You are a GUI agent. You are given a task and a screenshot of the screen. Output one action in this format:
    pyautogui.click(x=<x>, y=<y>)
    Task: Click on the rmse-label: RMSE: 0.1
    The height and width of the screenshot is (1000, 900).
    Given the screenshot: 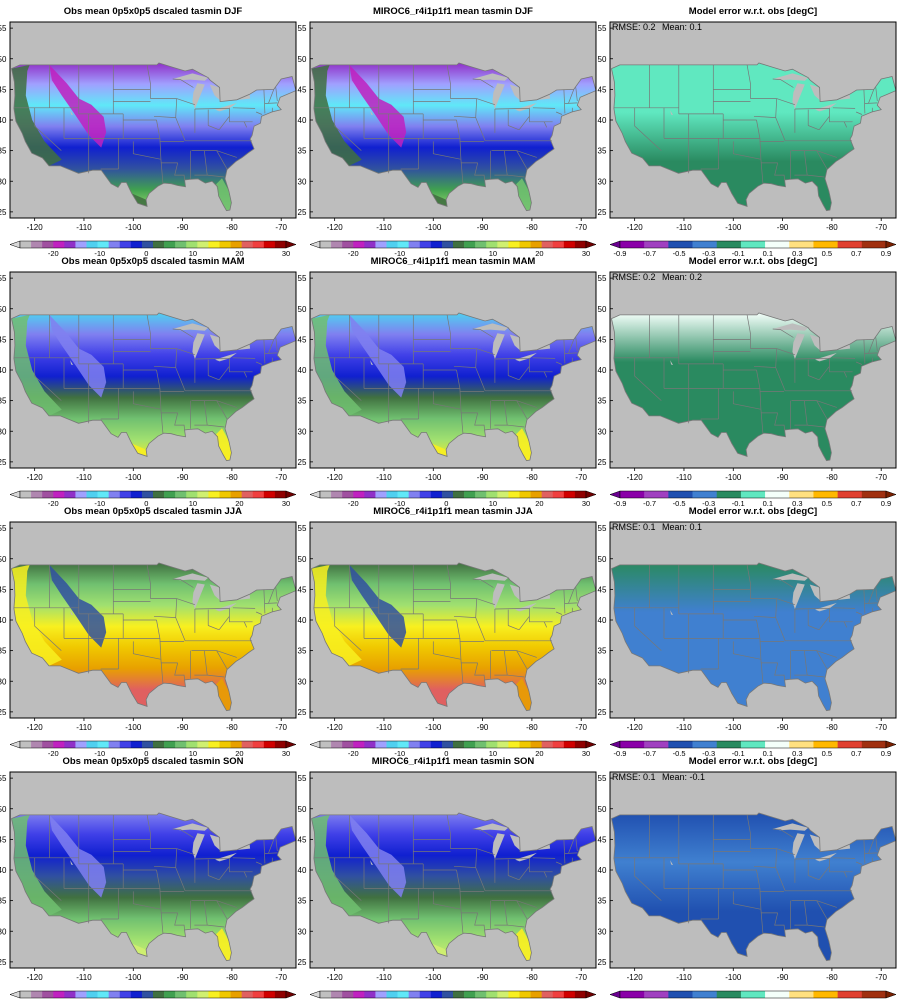 What is the action you would take?
    pyautogui.click(x=634, y=527)
    